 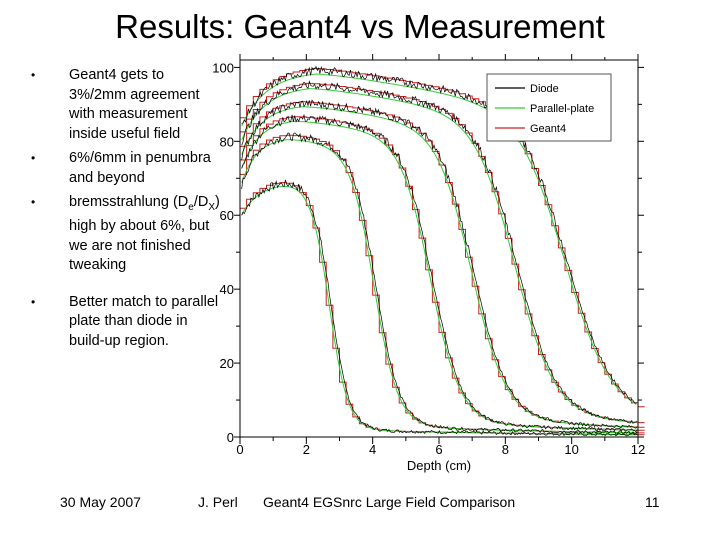 What do you see at coordinates (548, 129) in the screenshot?
I see `legend-entry: Geant4` at bounding box center [548, 129].